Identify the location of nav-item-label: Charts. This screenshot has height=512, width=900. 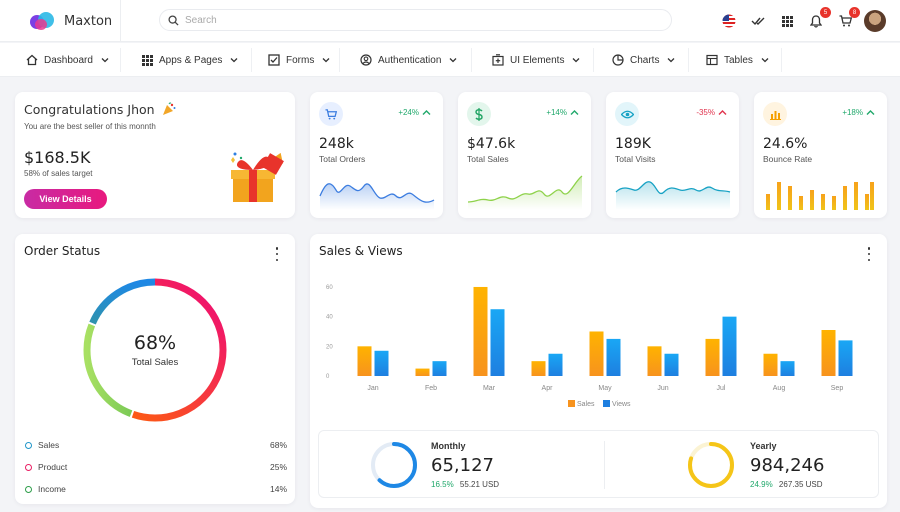
(645, 60).